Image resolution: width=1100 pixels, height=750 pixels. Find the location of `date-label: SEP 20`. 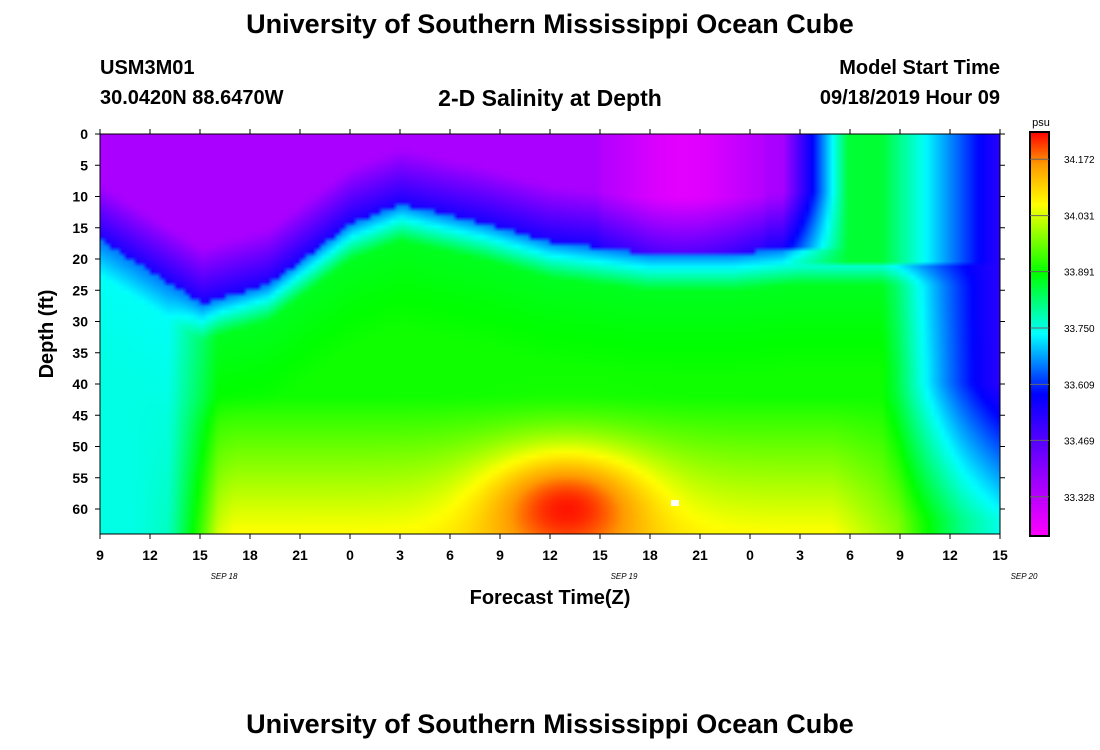

date-label: SEP 20 is located at coordinates (1024, 576).